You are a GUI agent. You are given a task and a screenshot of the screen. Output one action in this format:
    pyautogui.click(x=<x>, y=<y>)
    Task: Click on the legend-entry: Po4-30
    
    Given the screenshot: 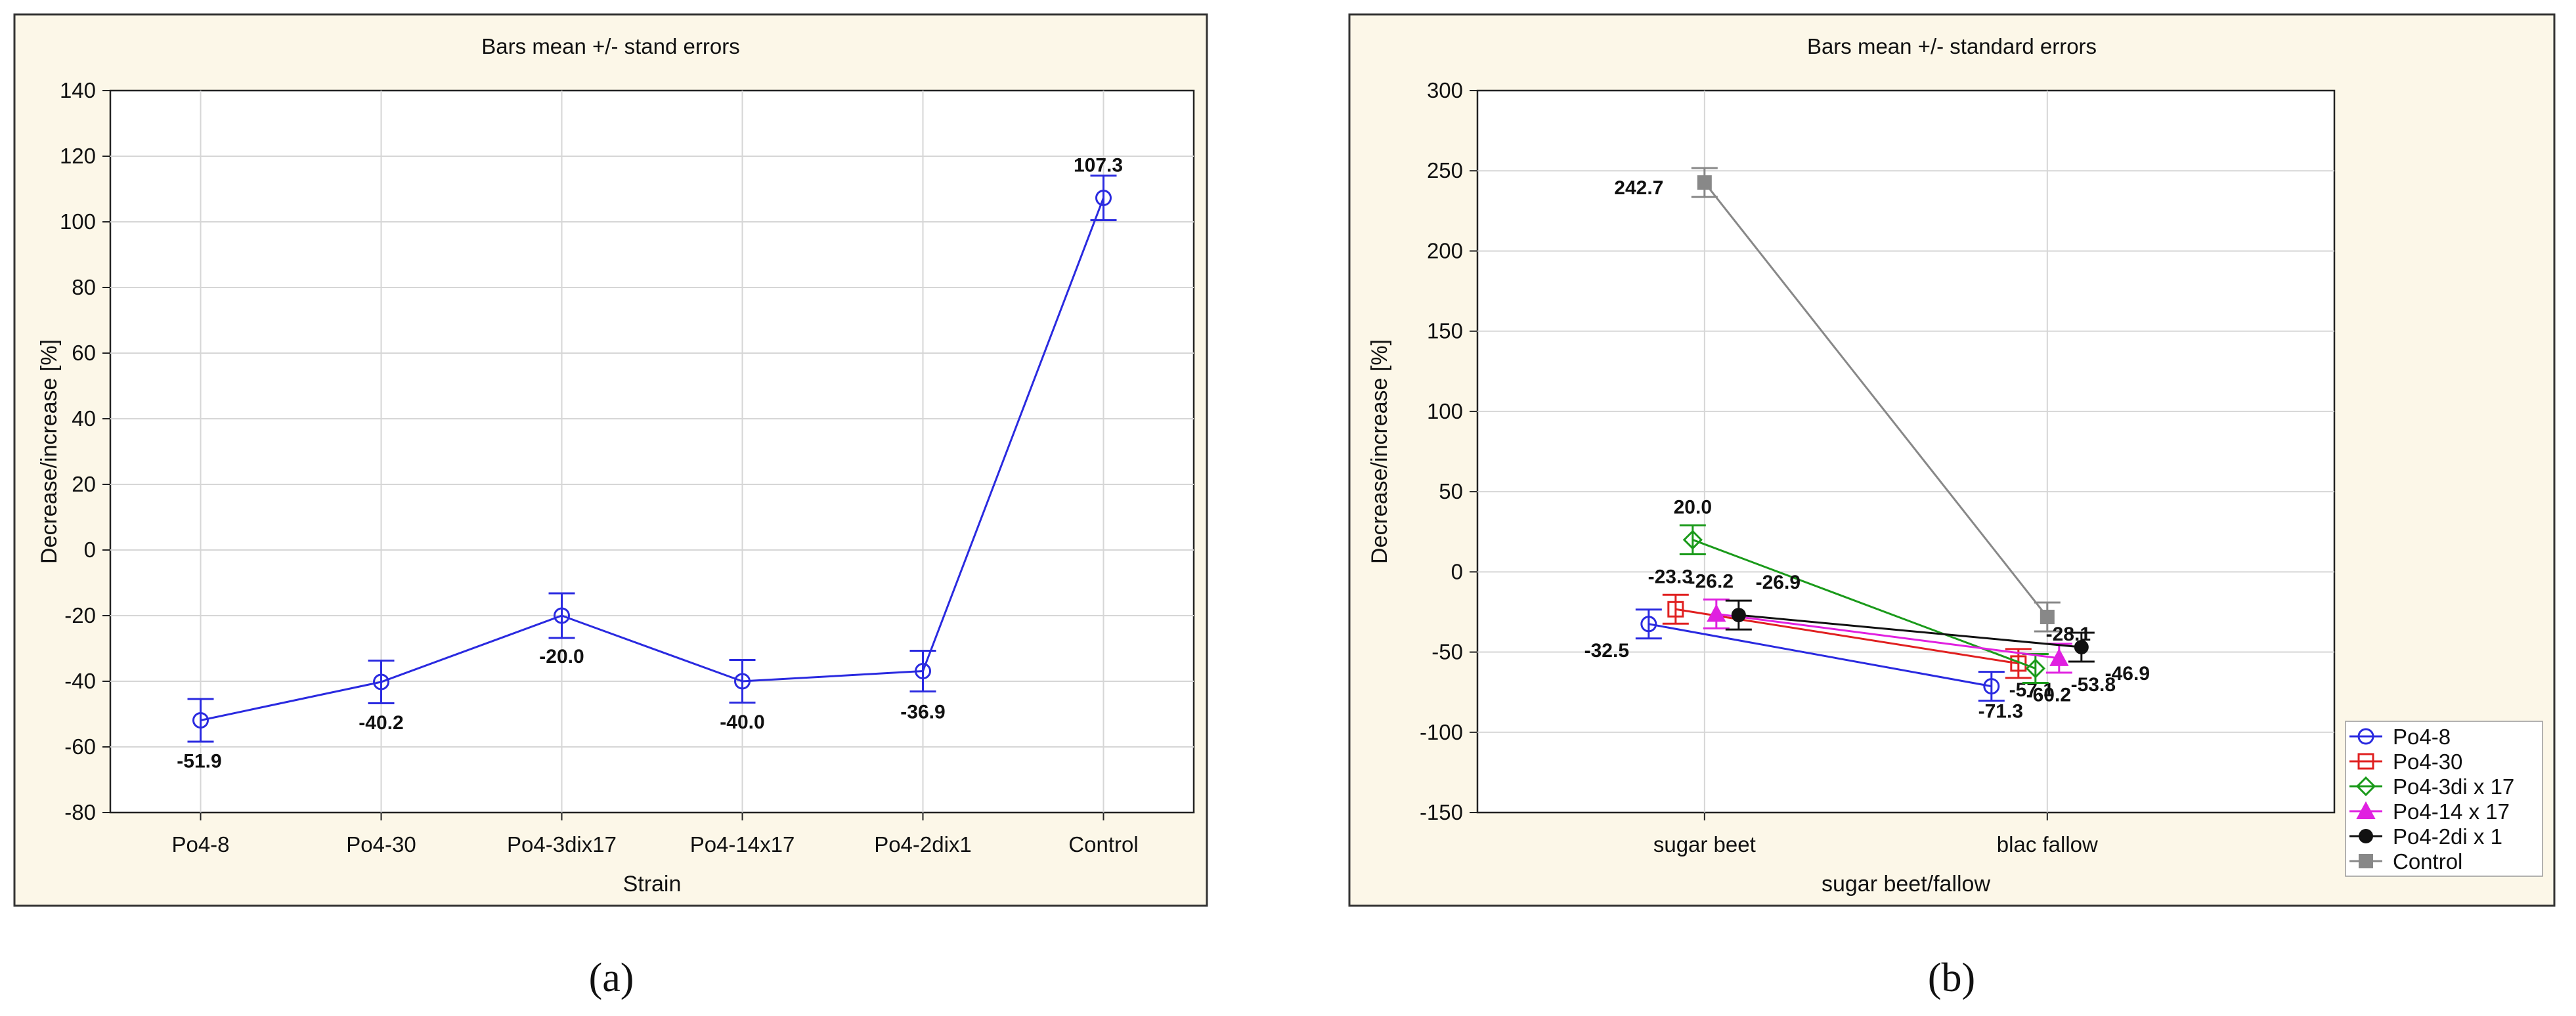 What is the action you would take?
    pyautogui.click(x=2427, y=762)
    